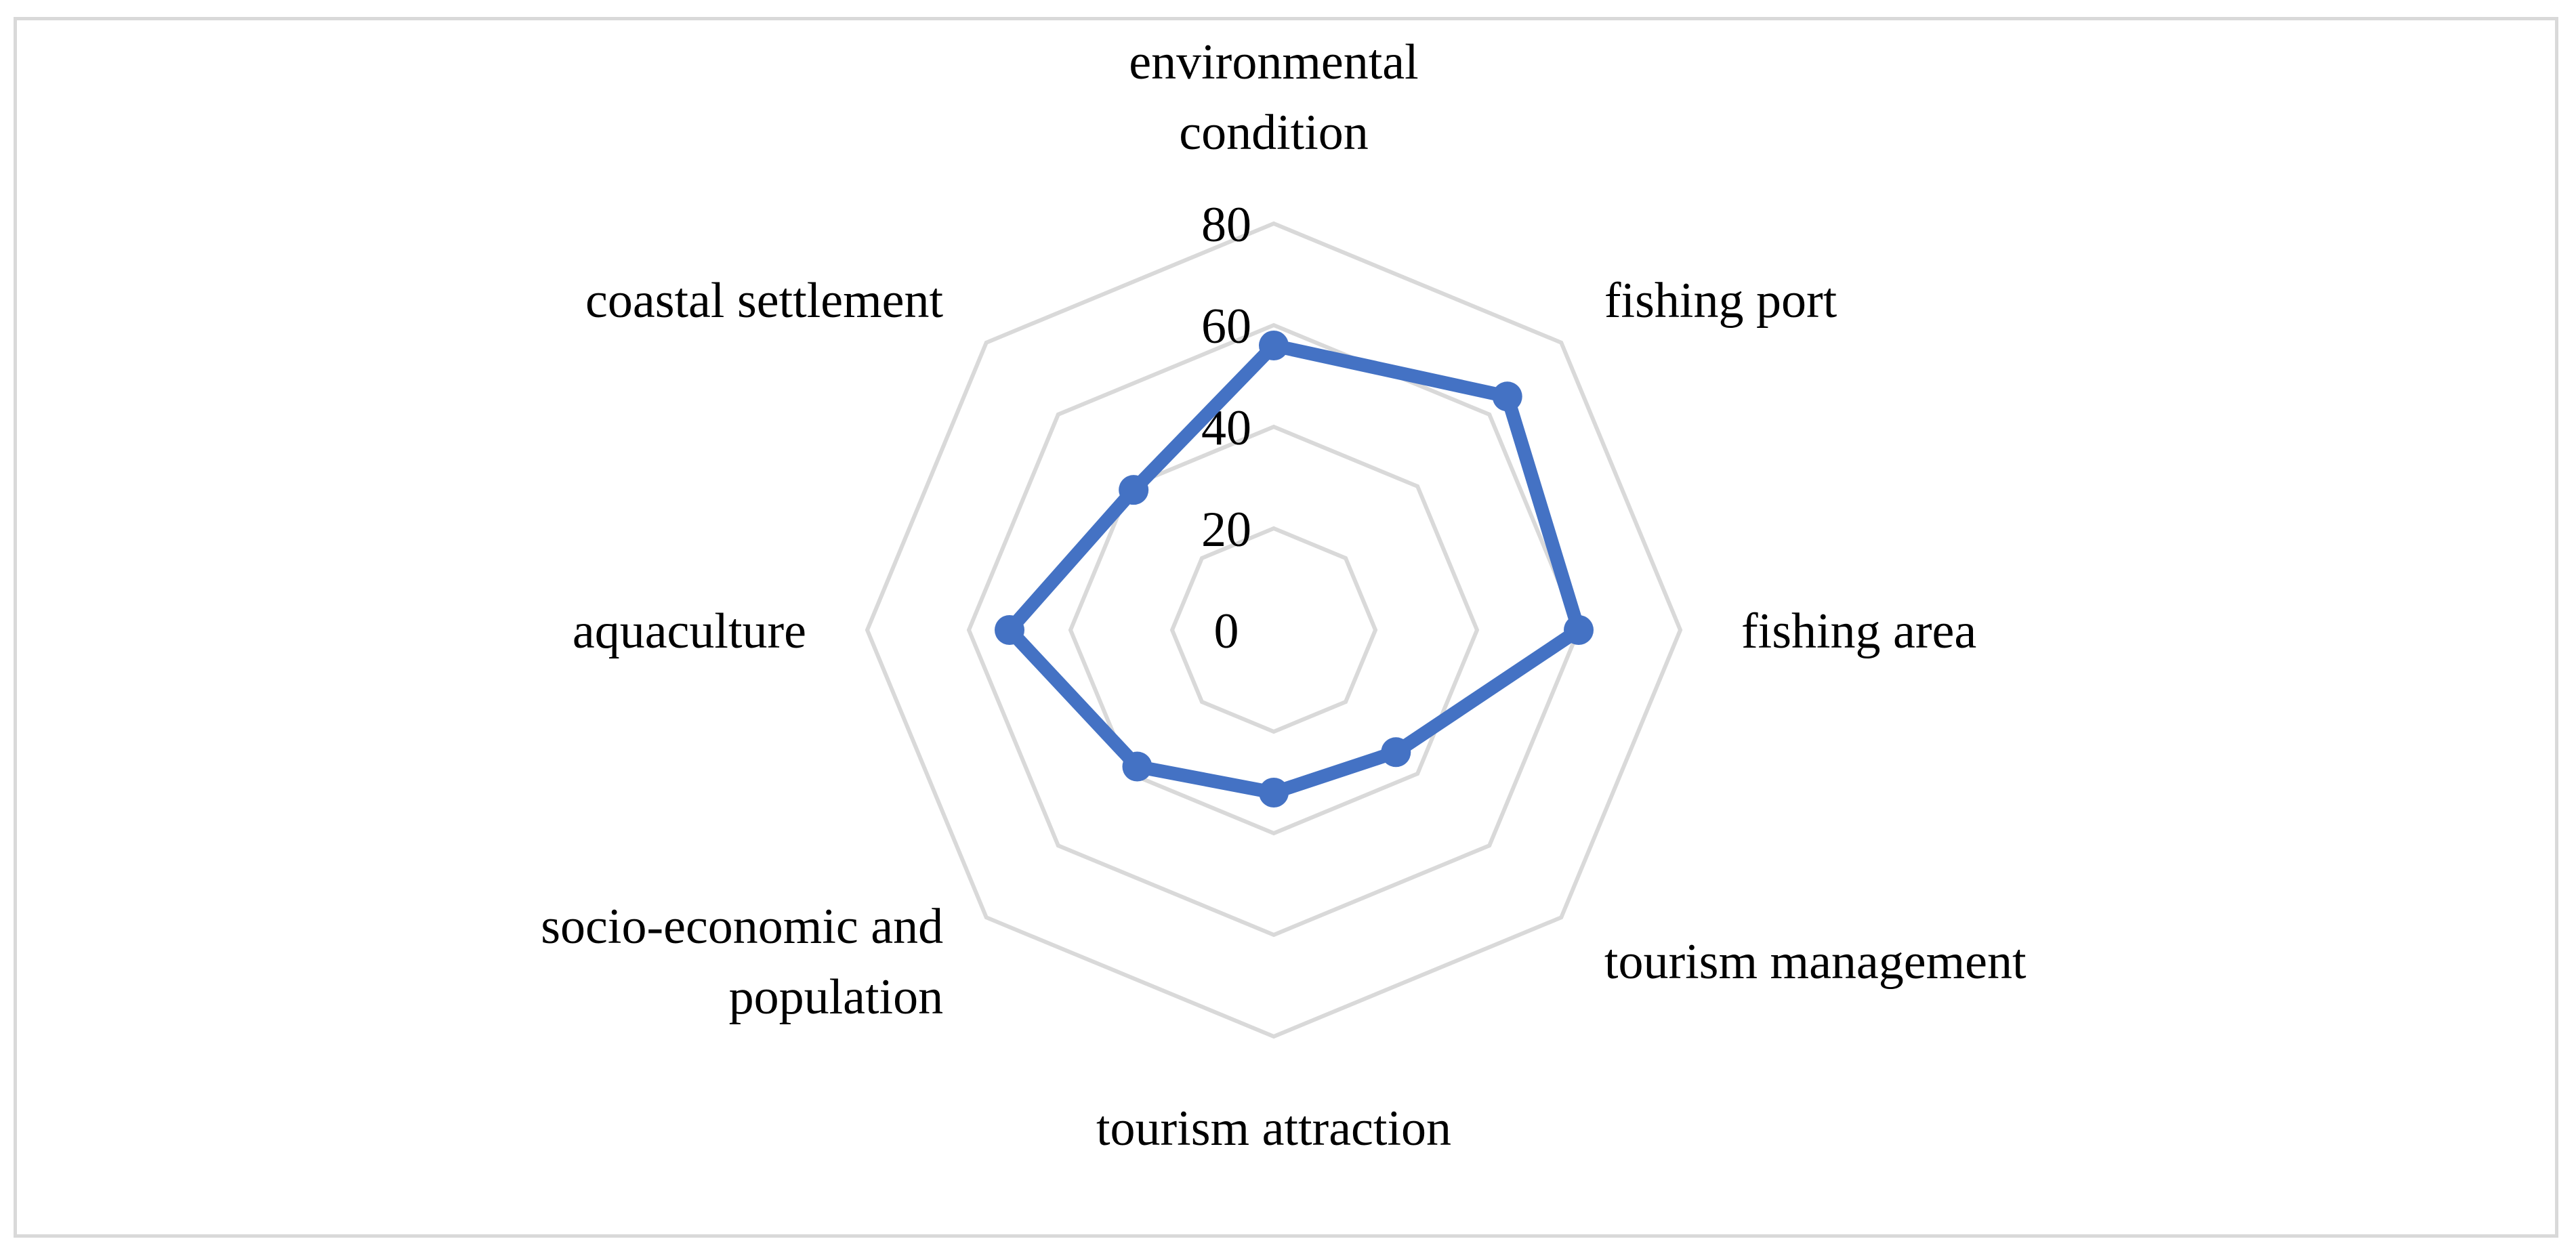 Image resolution: width=2576 pixels, height=1258 pixels. What do you see at coordinates (1226, 631) in the screenshot?
I see `tick-label-0: 0` at bounding box center [1226, 631].